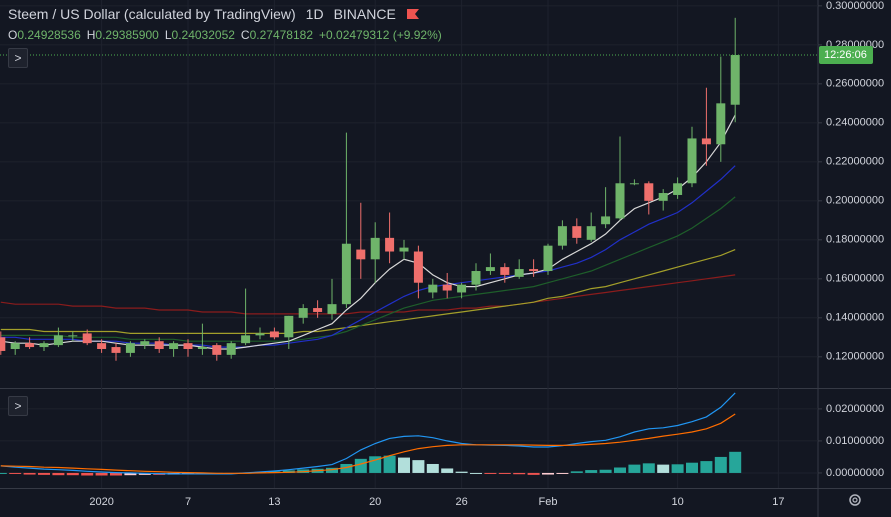 Image resolution: width=891 pixels, height=517 pixels. I want to click on flag-icon, so click(413, 14).